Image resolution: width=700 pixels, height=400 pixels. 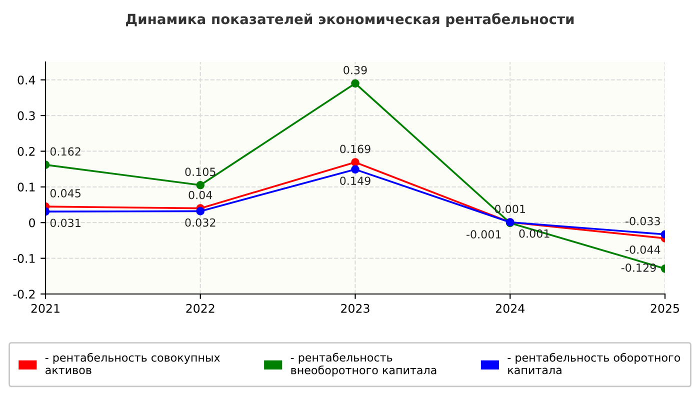 What do you see at coordinates (200, 222) in the screenshot?
I see `data-label: 0.032` at bounding box center [200, 222].